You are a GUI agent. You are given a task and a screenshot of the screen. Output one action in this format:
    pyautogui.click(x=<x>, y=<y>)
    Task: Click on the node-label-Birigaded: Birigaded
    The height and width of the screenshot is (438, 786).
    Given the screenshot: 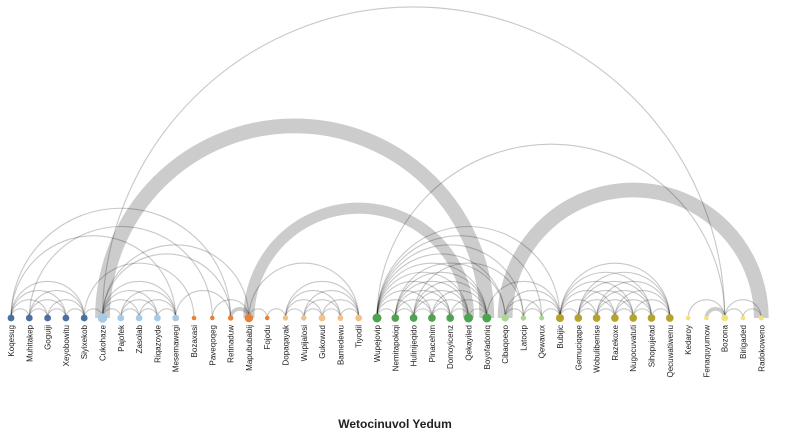 What is the action you would take?
    pyautogui.click(x=743, y=342)
    